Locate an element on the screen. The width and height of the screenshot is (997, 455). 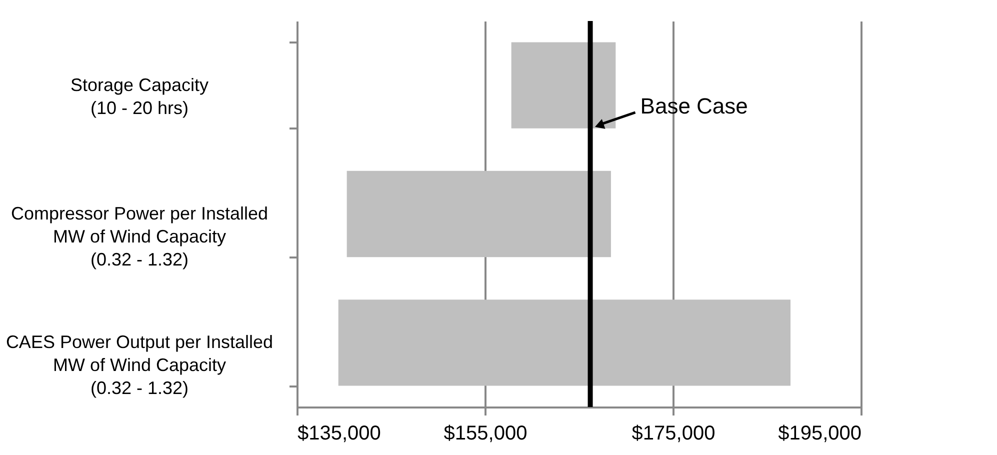
x-tick-label: $175,000 is located at coordinates (674, 433).